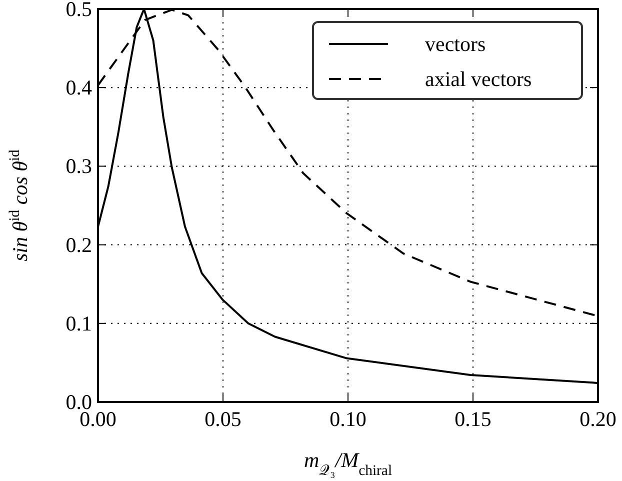  I want to click on y-tick-label: 0.5, so click(79, 10).